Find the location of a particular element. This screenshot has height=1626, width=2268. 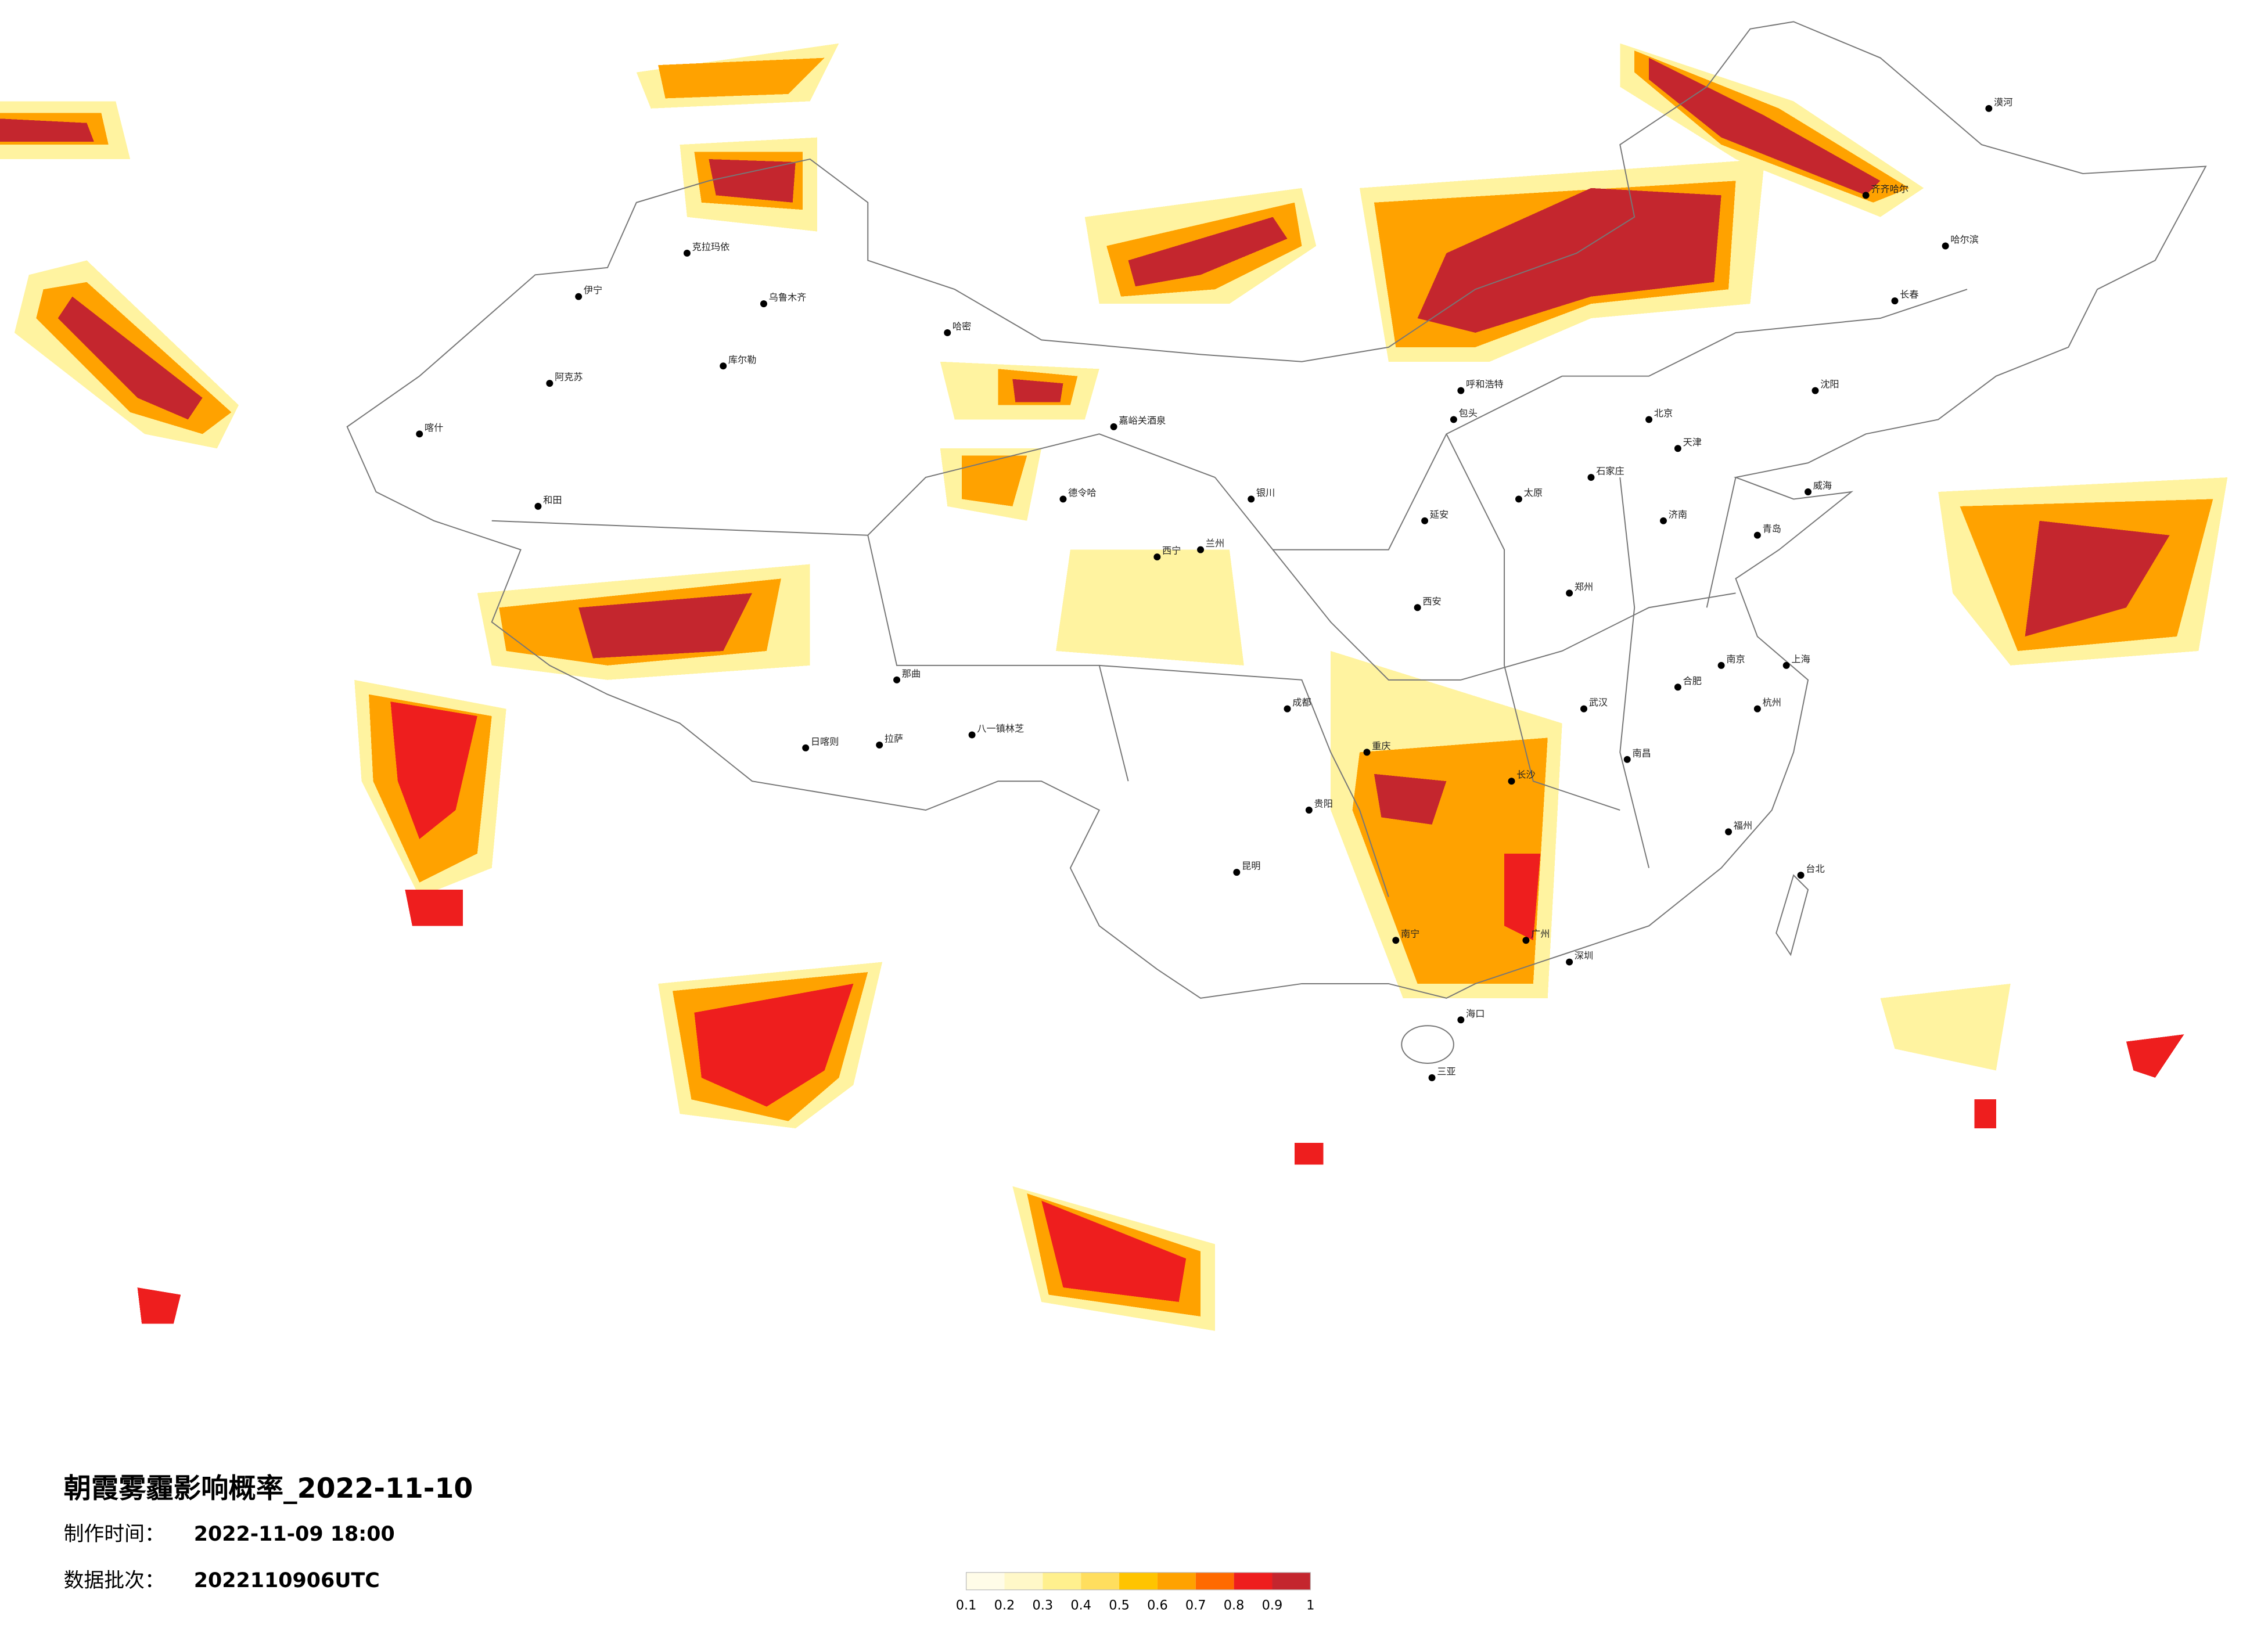

city-label: 威海 is located at coordinates (1822, 485).